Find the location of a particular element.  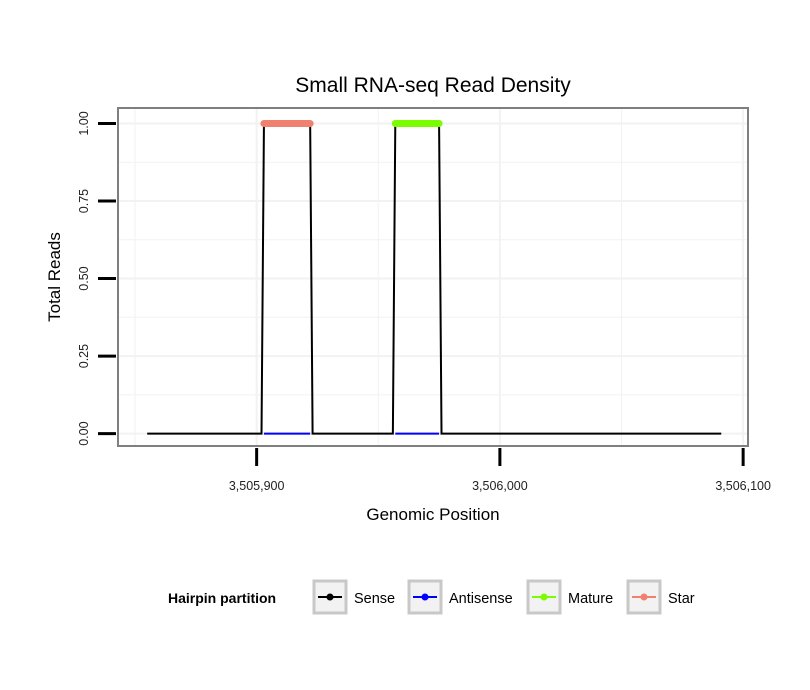

y-tick-label: 0.25 is located at coordinates (84, 356).